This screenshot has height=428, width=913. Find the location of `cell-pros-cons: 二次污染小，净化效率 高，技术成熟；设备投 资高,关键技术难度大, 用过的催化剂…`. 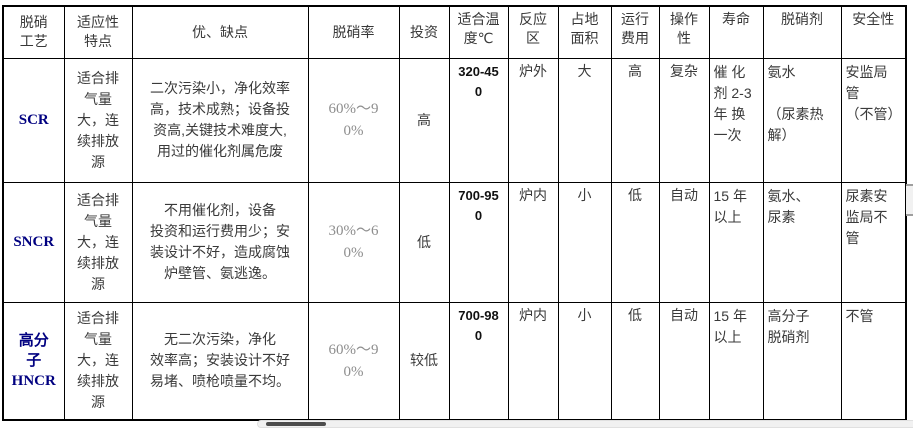

cell-pros-cons: 二次污染小，净化效率 高，技术成熟；设备投 资高,关键技术难度大, 用过的催化剂… is located at coordinates (220, 120).